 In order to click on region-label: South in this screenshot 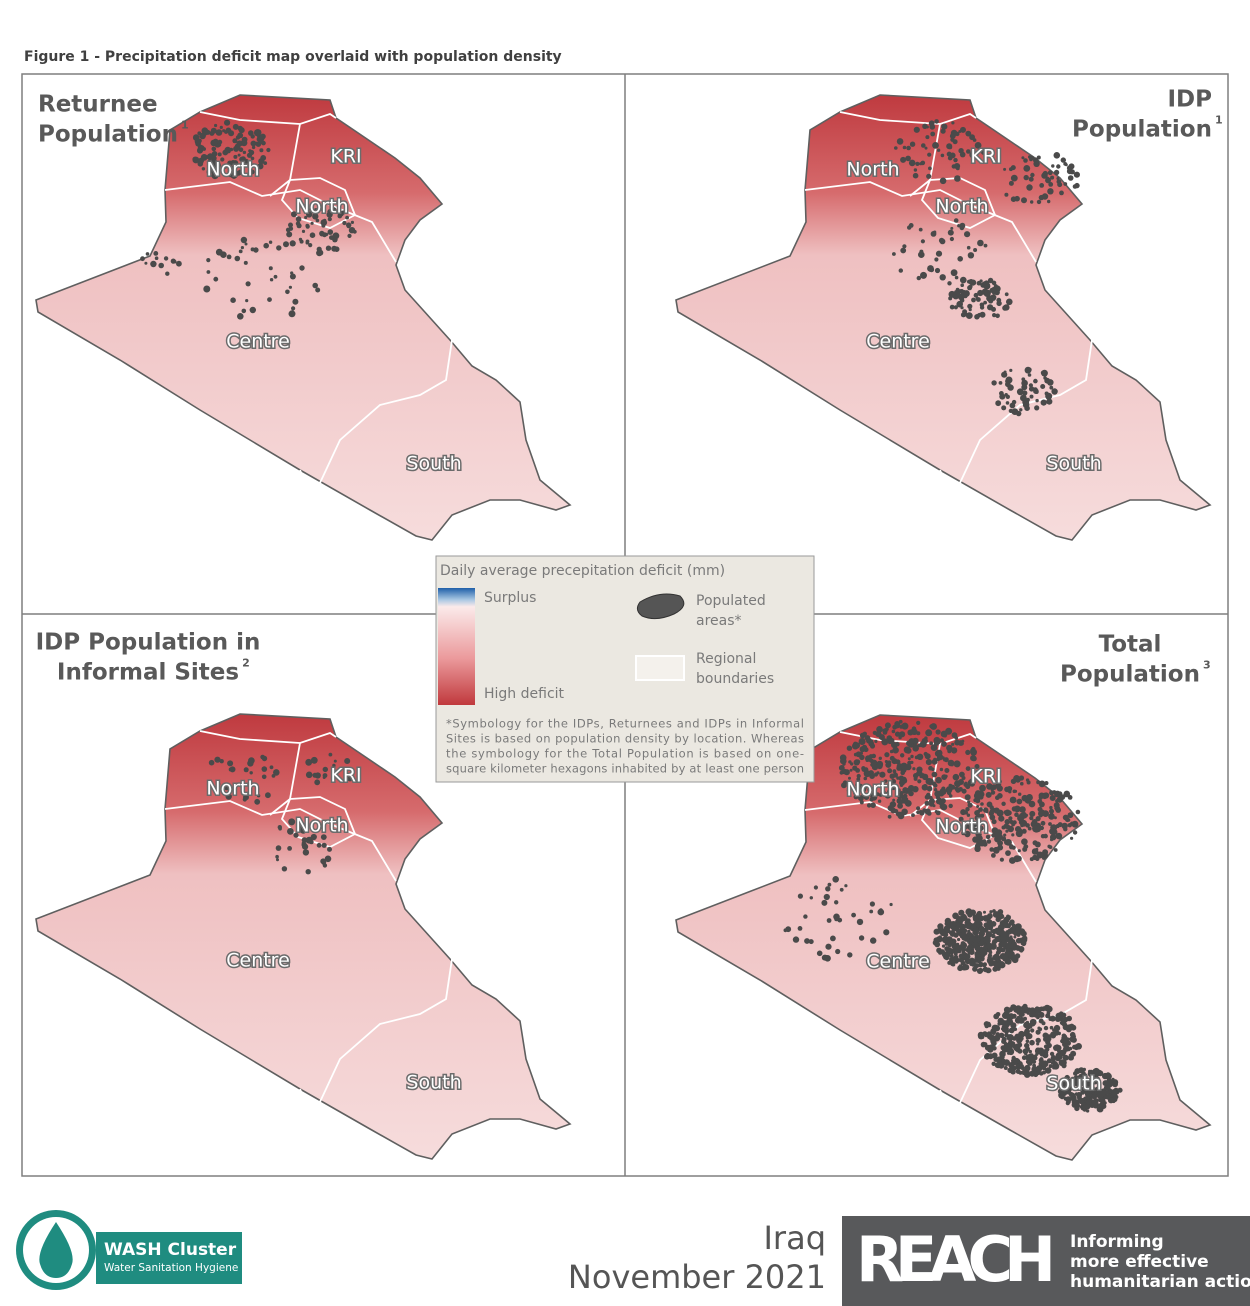, I will do `click(1073, 464)`.